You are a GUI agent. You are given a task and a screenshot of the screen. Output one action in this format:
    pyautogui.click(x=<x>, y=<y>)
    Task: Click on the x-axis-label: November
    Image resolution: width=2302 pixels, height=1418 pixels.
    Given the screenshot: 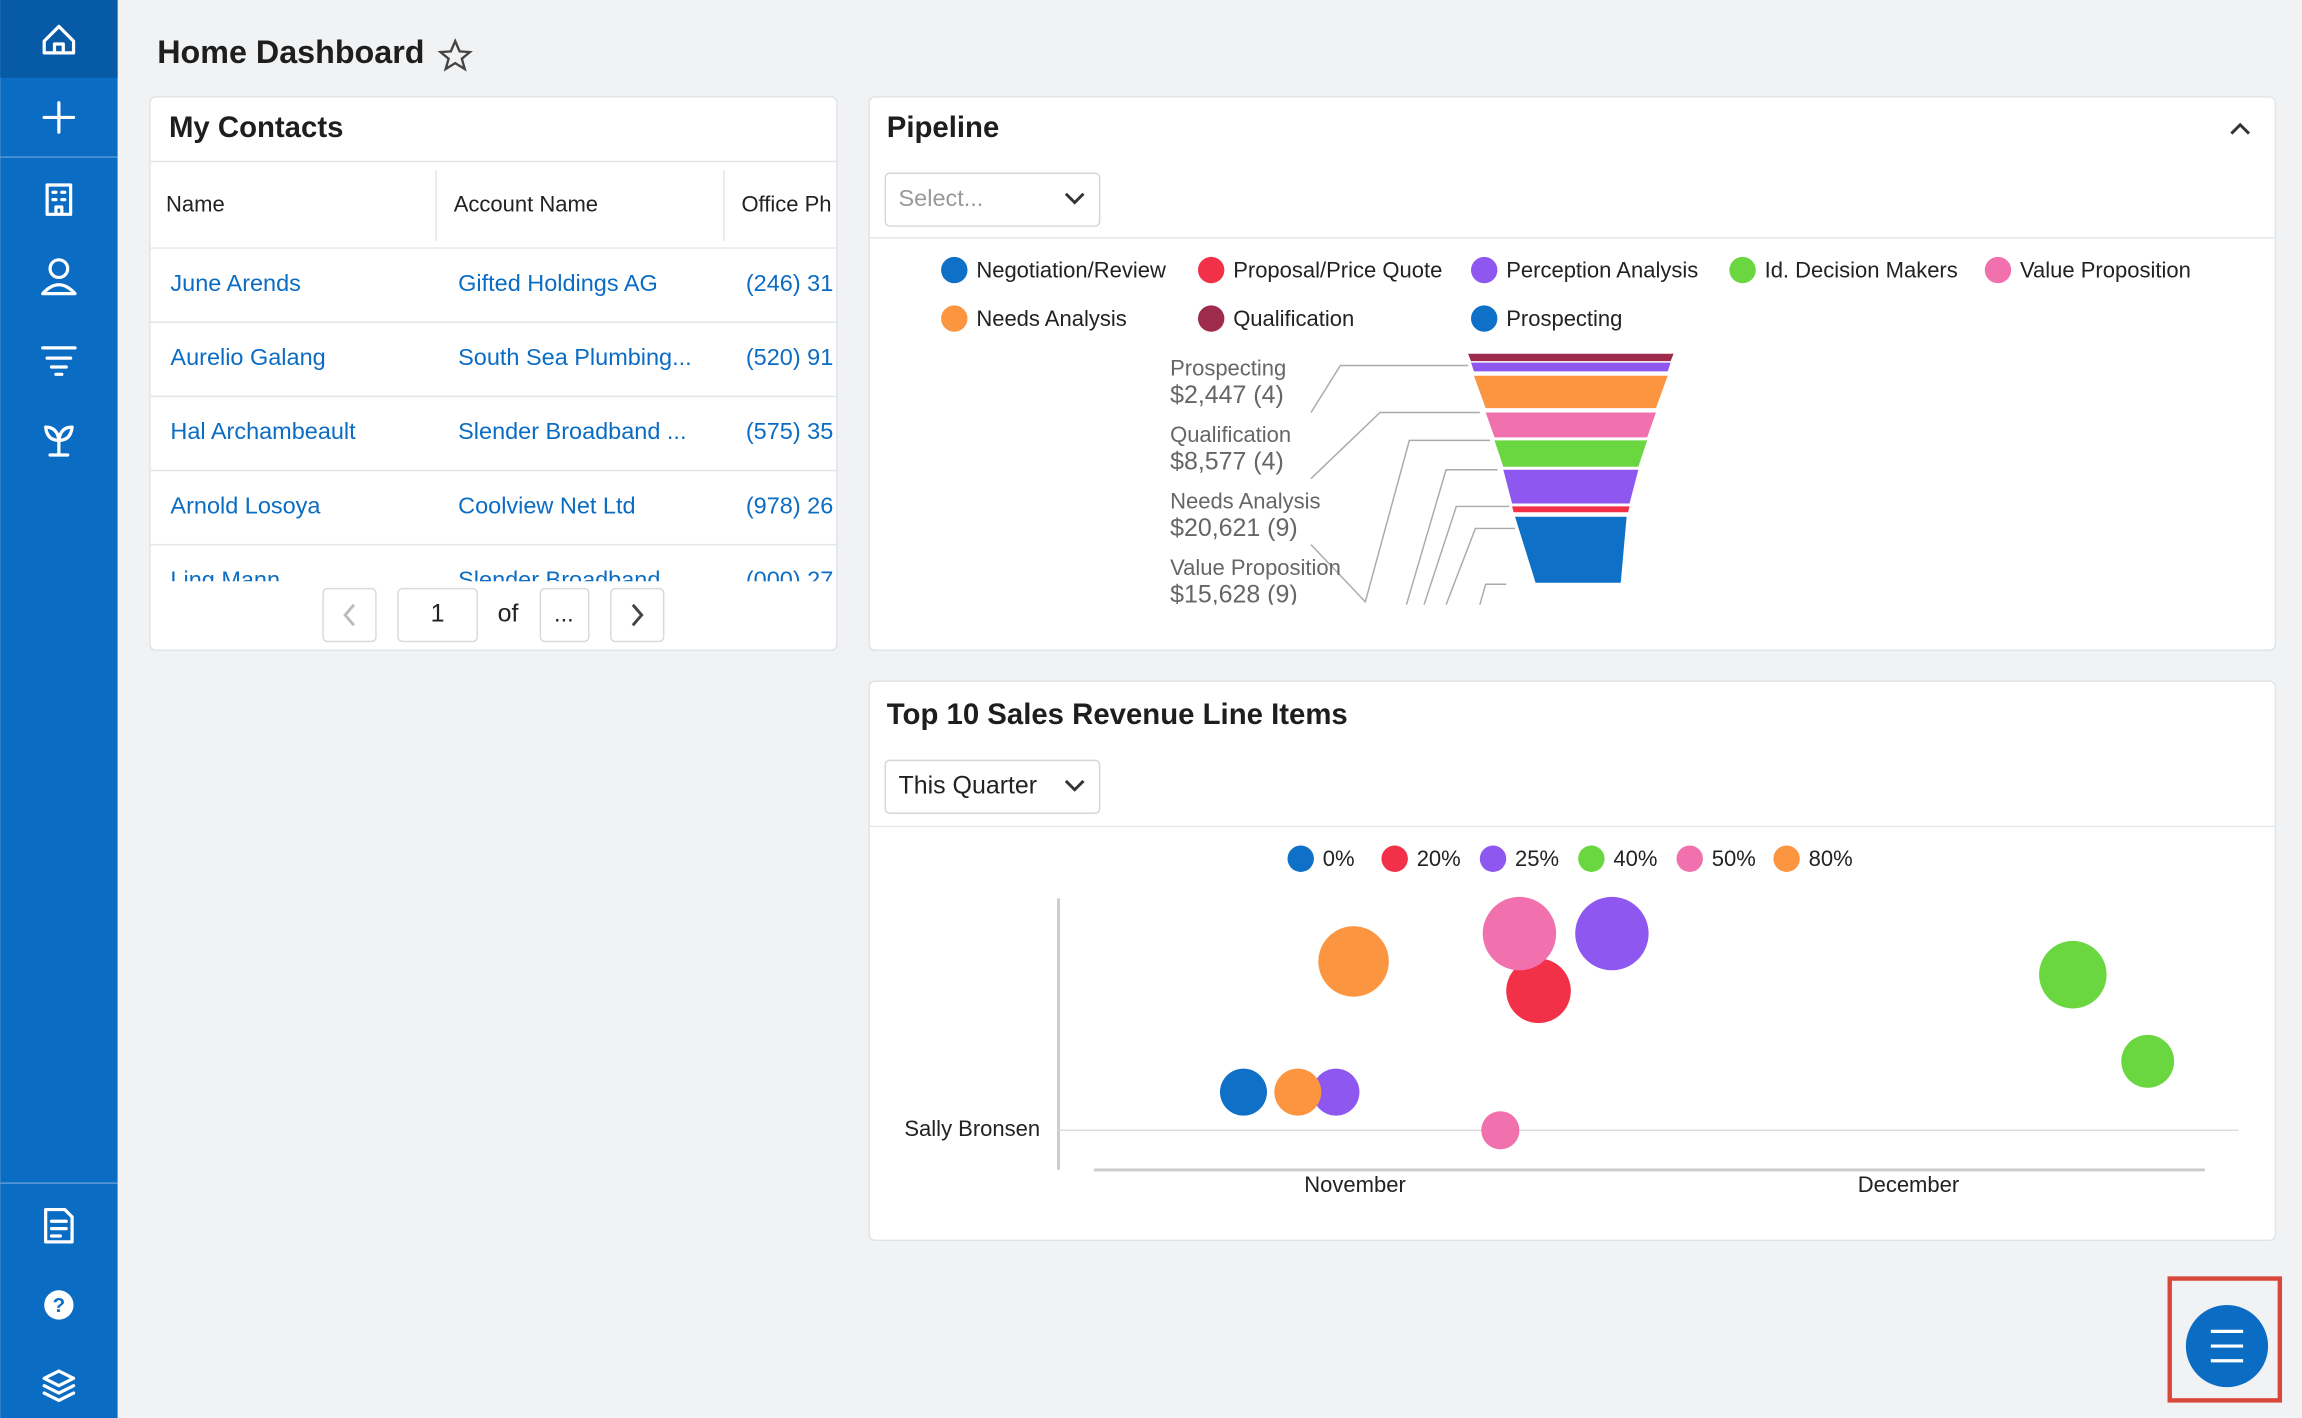 What is the action you would take?
    pyautogui.click(x=1354, y=1184)
    